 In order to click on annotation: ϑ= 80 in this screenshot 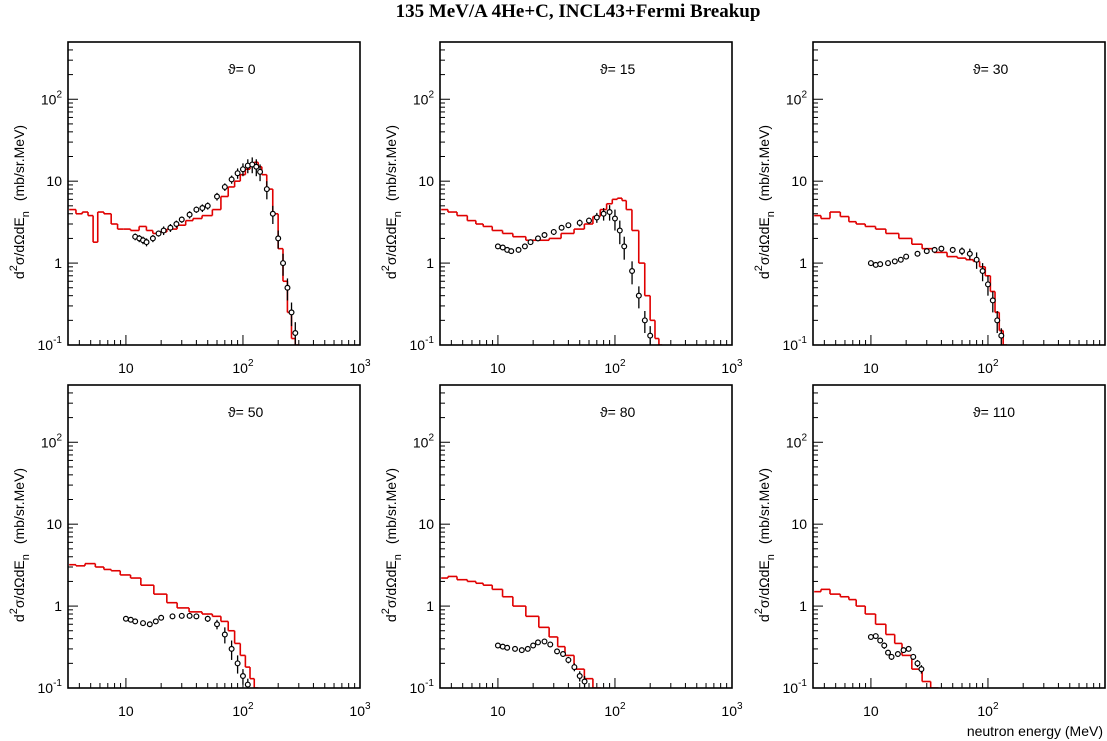, I will do `click(618, 412)`.